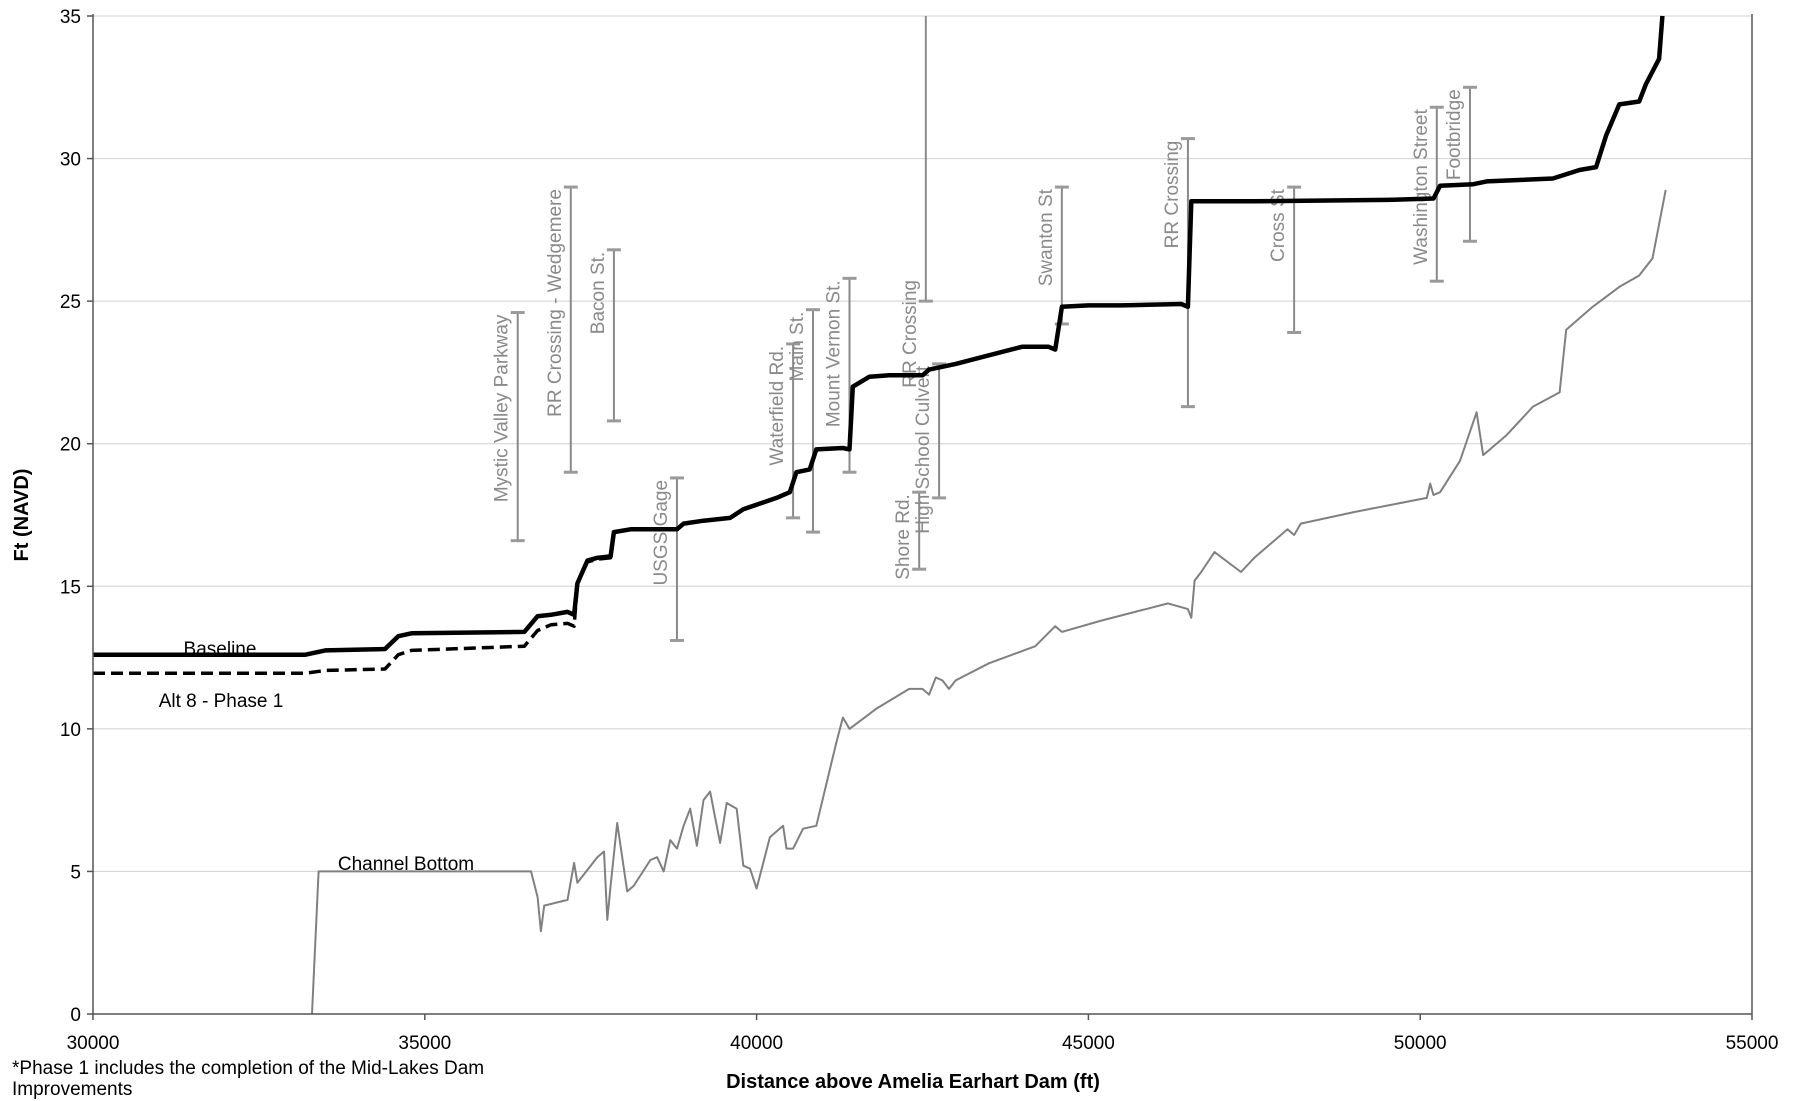 This screenshot has width=1795, height=1101. I want to click on structure-label: Shore Rd., so click(903, 537).